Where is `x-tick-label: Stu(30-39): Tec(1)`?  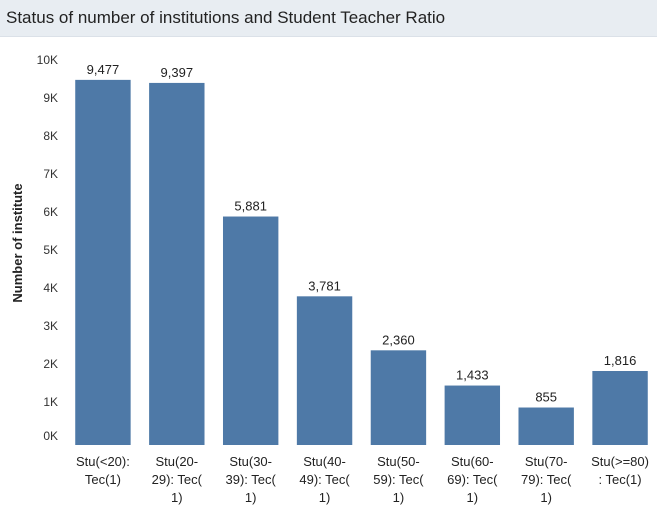
x-tick-label: Stu(30-39): Tec(1) is located at coordinates (251, 479).